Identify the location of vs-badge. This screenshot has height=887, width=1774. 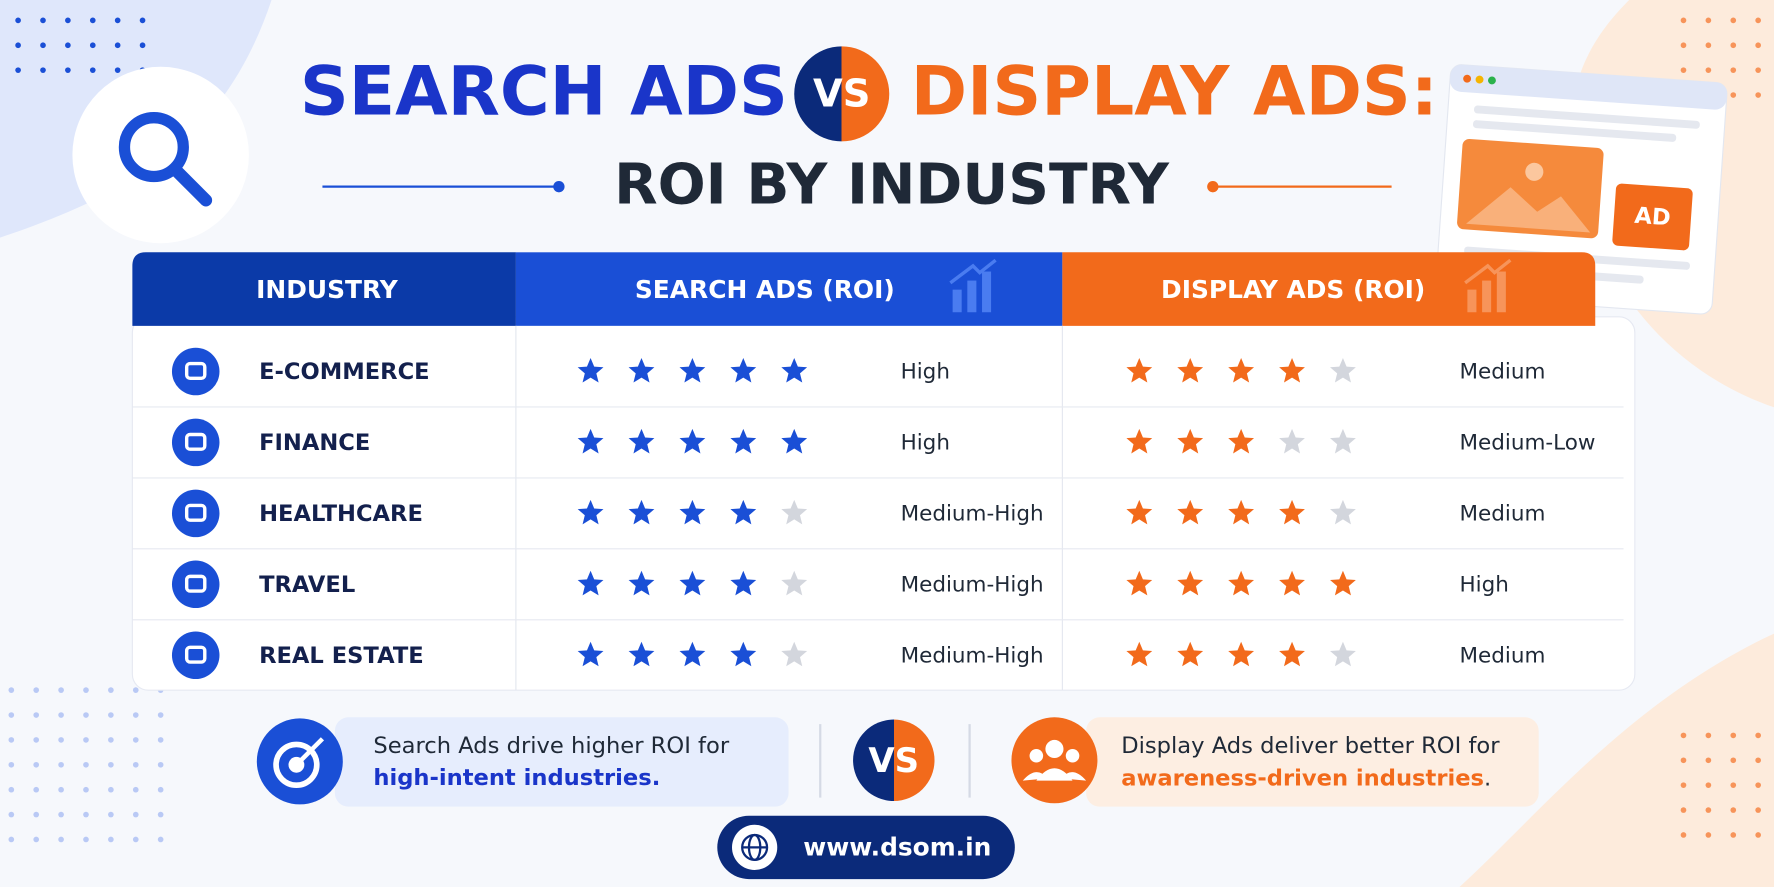
(842, 94).